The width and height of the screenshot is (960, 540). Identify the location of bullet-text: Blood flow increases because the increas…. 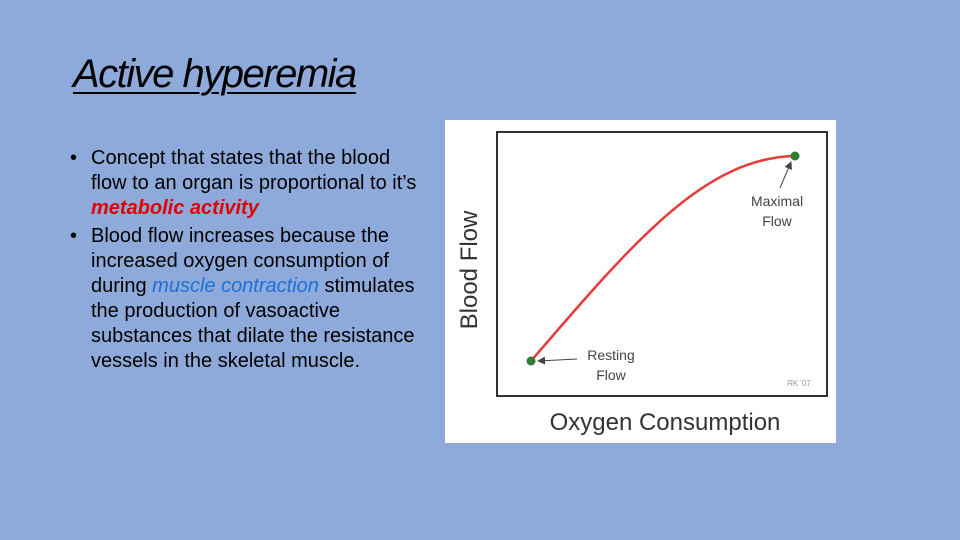
(240, 261).